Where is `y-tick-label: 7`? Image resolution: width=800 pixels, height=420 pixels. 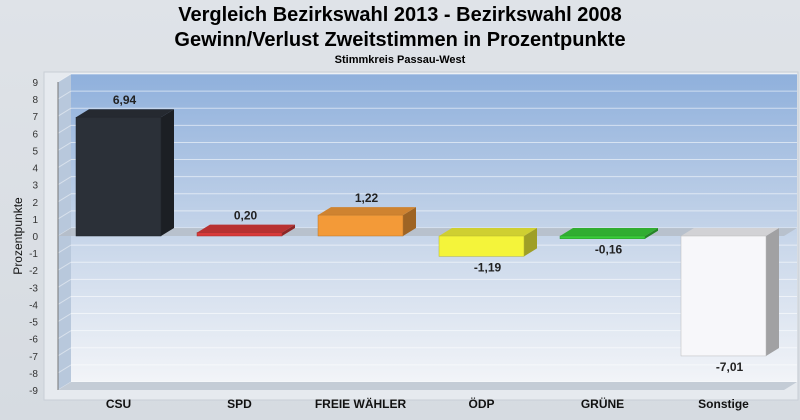 y-tick-label: 7 is located at coordinates (35, 117).